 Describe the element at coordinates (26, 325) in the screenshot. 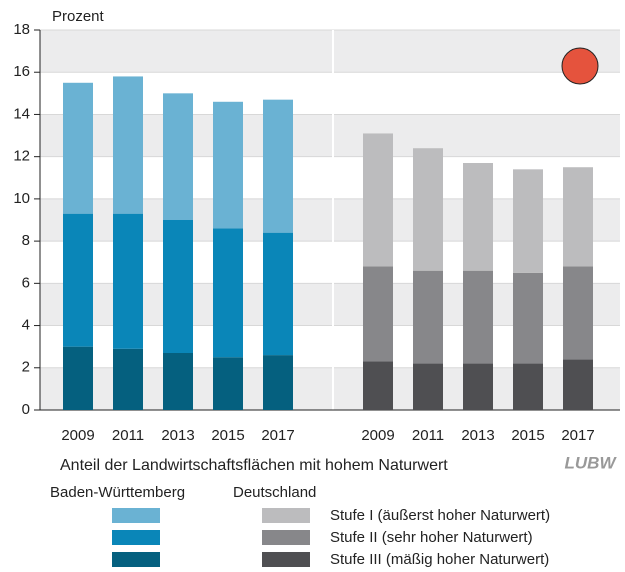

I see `y-tick-label: 4` at that location.